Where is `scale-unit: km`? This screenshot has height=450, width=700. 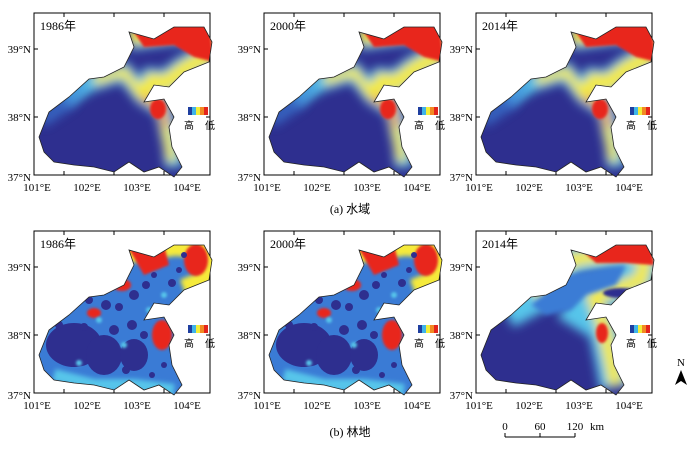
scale-unit: km is located at coordinates (597, 427).